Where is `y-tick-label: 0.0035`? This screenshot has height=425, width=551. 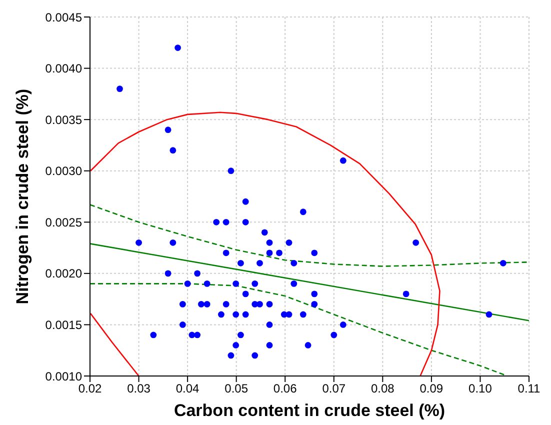
y-tick-label: 0.0035 is located at coordinates (63, 119).